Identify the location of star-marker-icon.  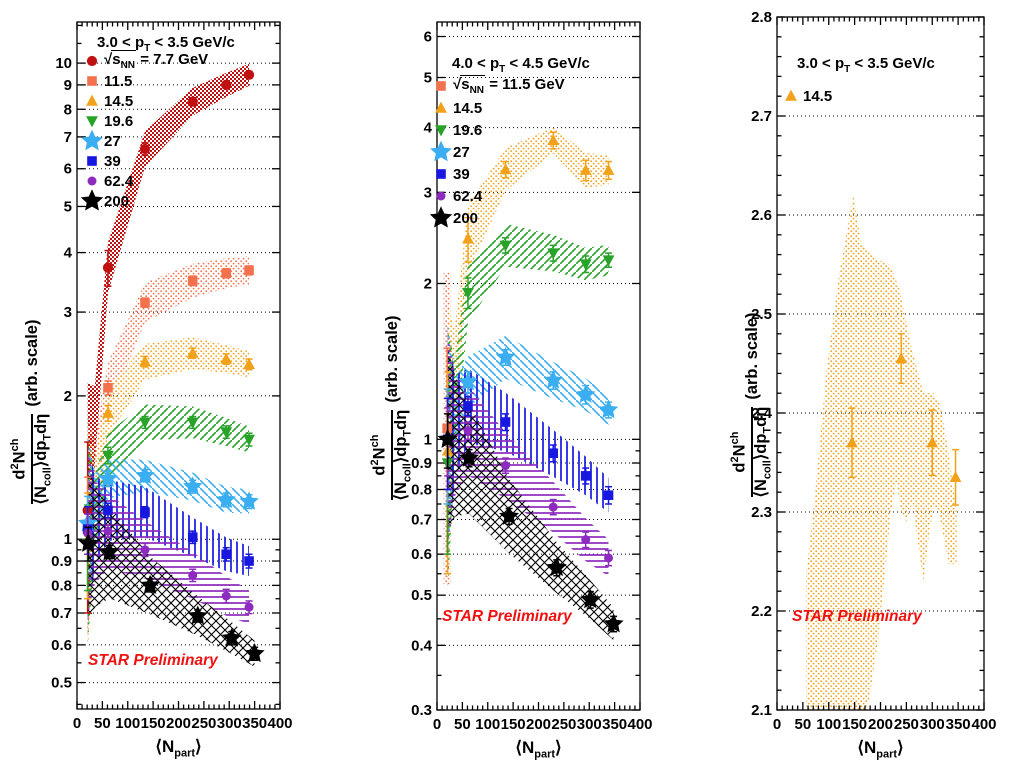
(92, 200).